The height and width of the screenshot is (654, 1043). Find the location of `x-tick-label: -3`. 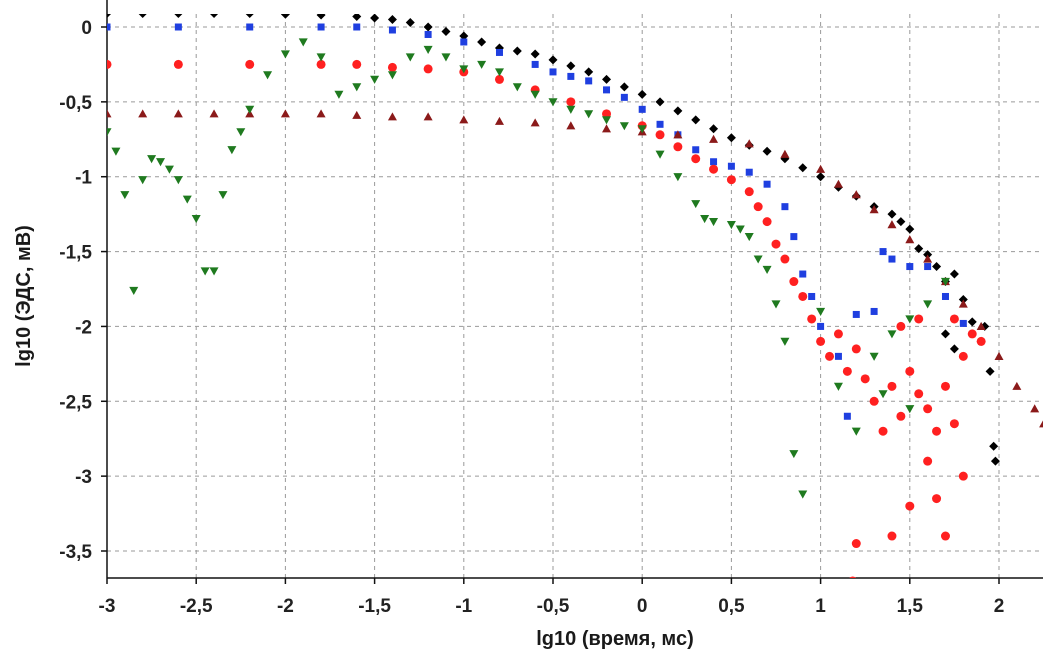

x-tick-label: -3 is located at coordinates (107, 606).